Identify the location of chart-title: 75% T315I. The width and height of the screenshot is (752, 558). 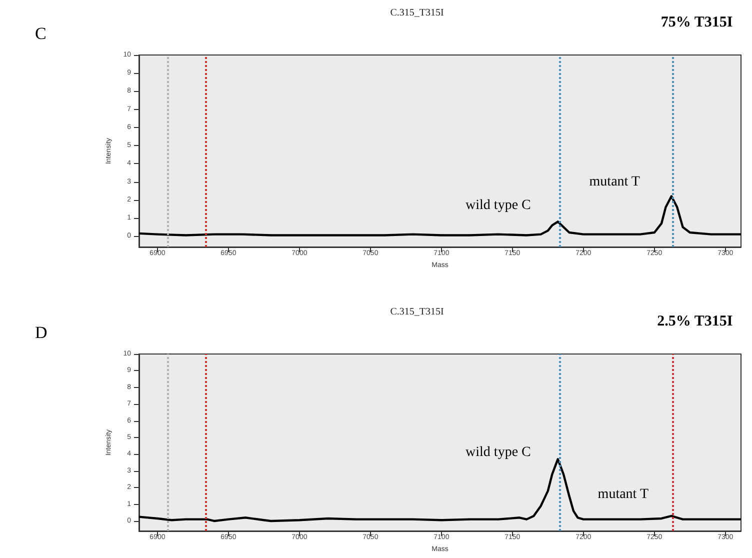
(696, 22).